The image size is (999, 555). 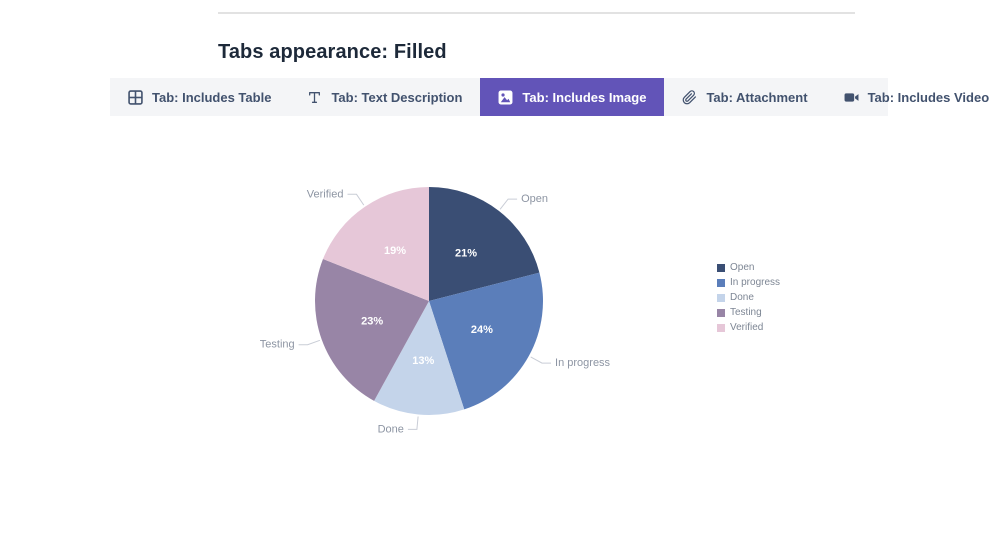 I want to click on attachment-icon, so click(x=689, y=97).